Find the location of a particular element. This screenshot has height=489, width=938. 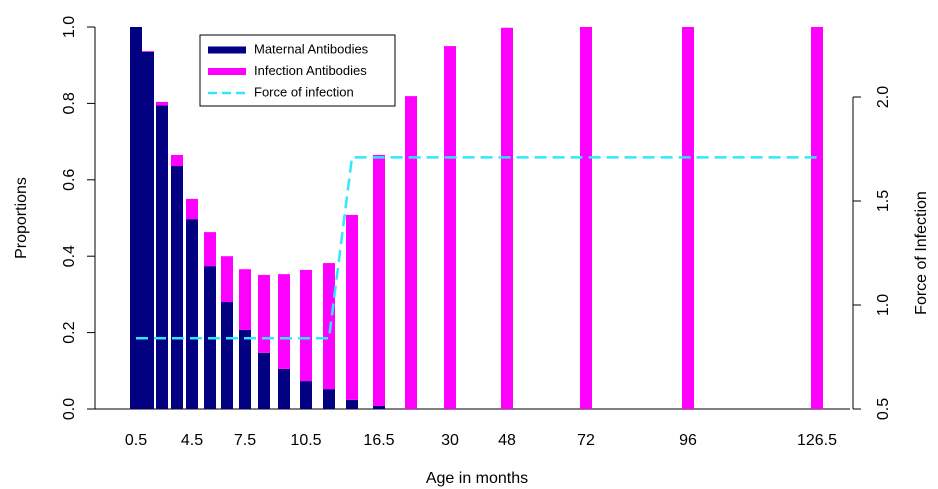

x-tick-label: 30 is located at coordinates (450, 440).